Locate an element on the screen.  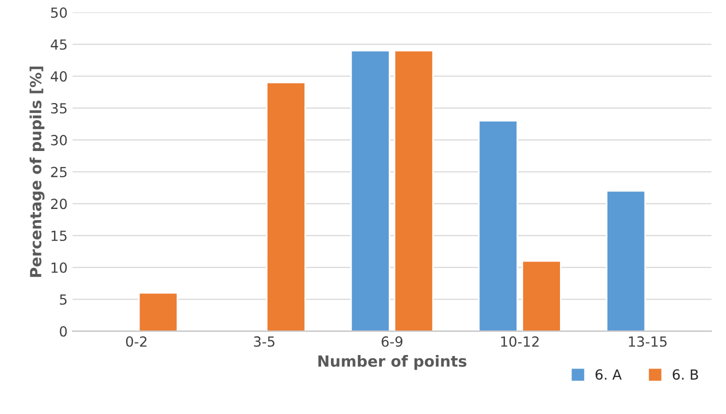
y-tick-label: 30 is located at coordinates (59, 140).